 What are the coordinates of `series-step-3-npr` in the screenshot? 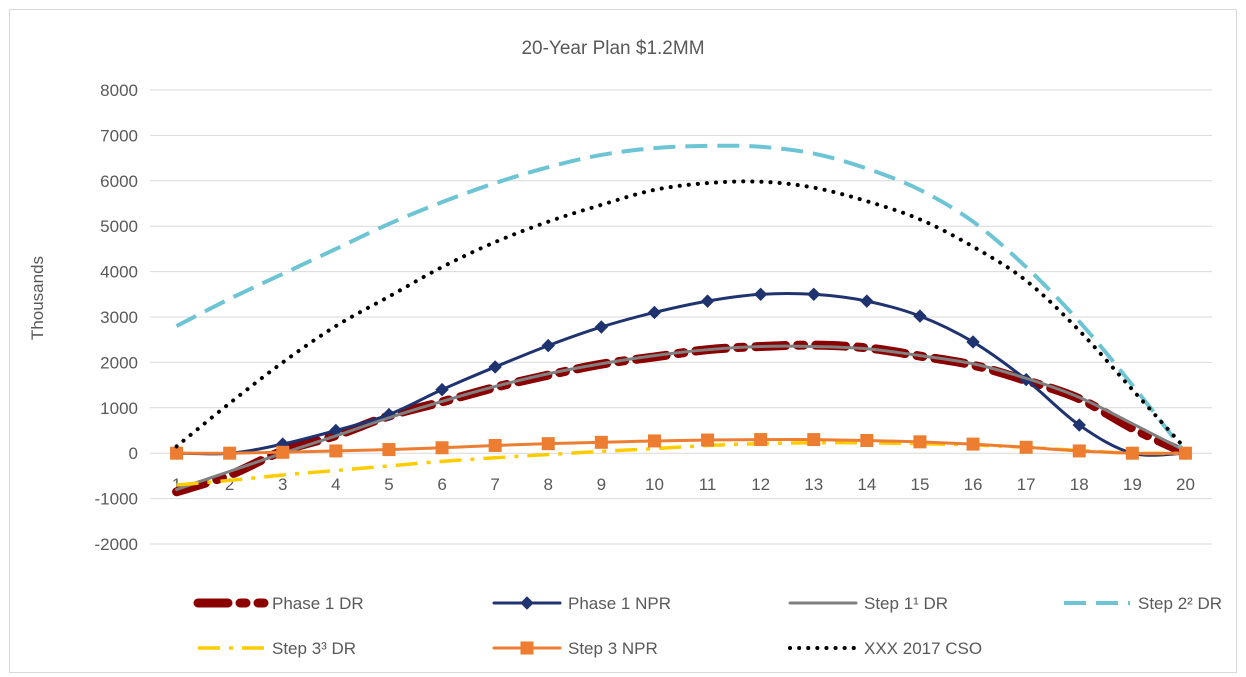 It's located at (681, 446).